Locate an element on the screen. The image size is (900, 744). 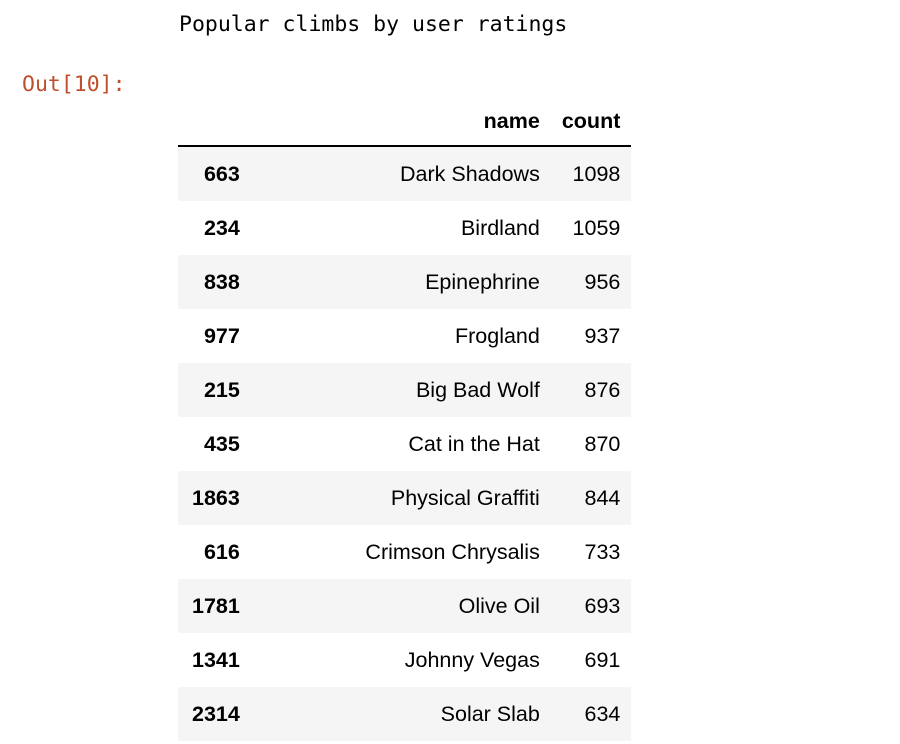
cell-count: 956 is located at coordinates (602, 281).